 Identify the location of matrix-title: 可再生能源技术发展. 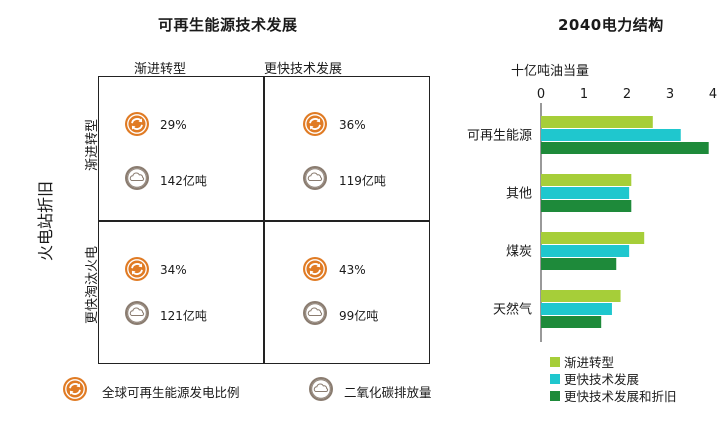
(228, 25).